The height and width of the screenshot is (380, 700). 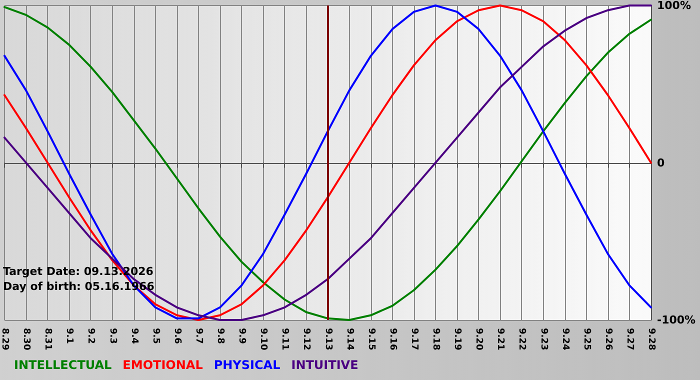 What do you see at coordinates (5, 339) in the screenshot?
I see `x-tick-label: 8.29` at bounding box center [5, 339].